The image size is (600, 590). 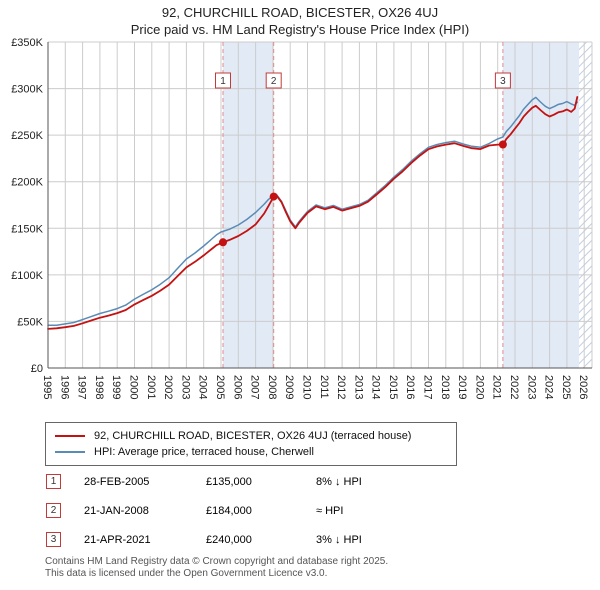 What do you see at coordinates (168, 387) in the screenshot?
I see `svg-text: 2002` at bounding box center [168, 387].